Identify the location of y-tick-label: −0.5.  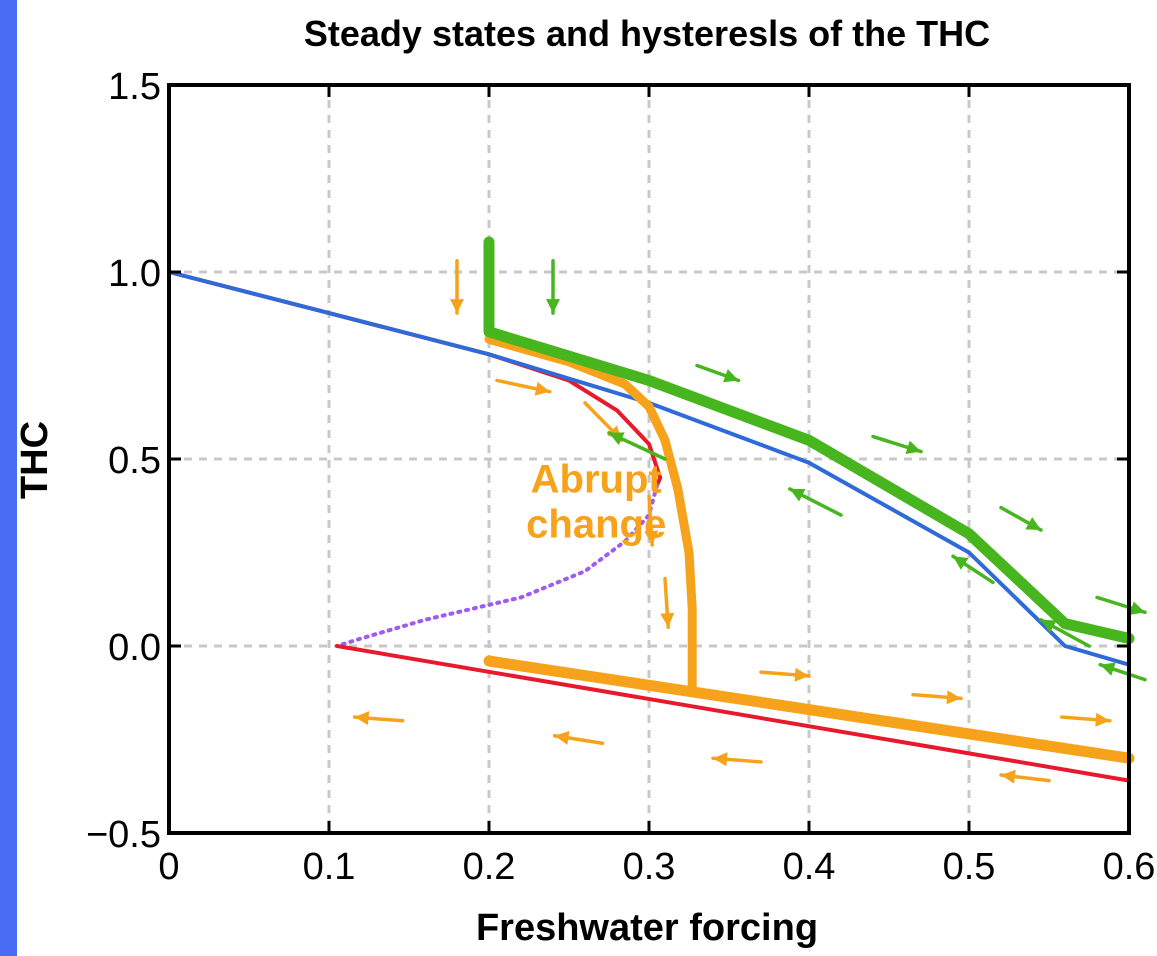
(123, 835).